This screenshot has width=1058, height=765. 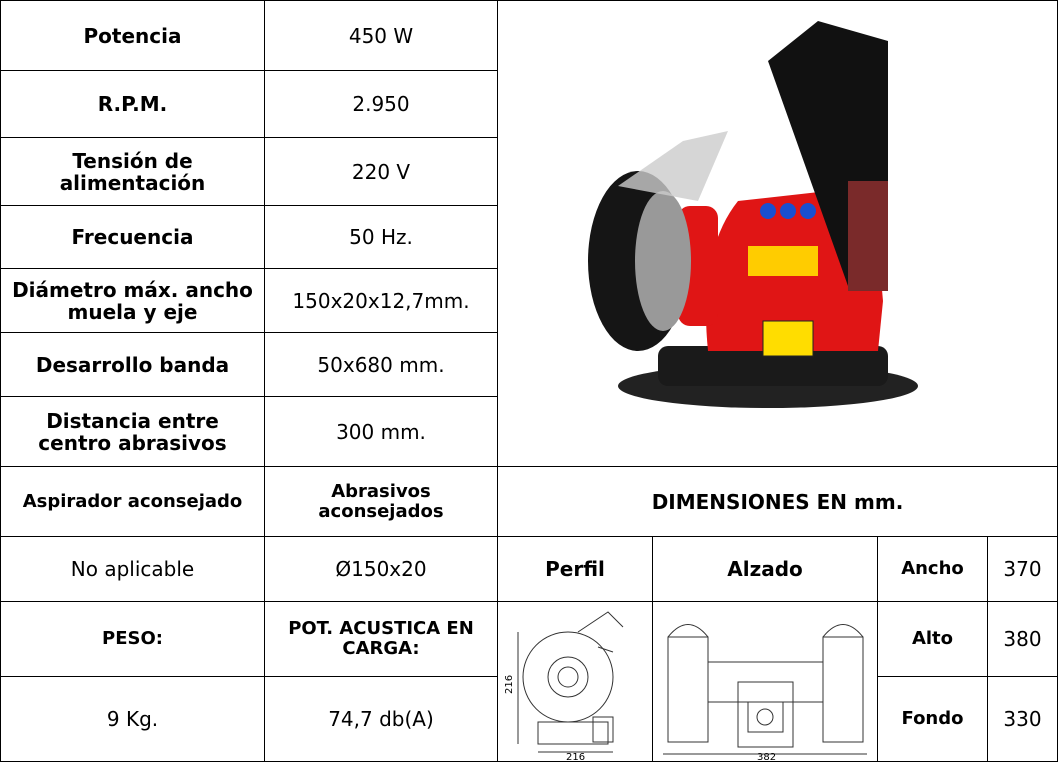 I want to click on view-label: Perfil, so click(x=575, y=569).